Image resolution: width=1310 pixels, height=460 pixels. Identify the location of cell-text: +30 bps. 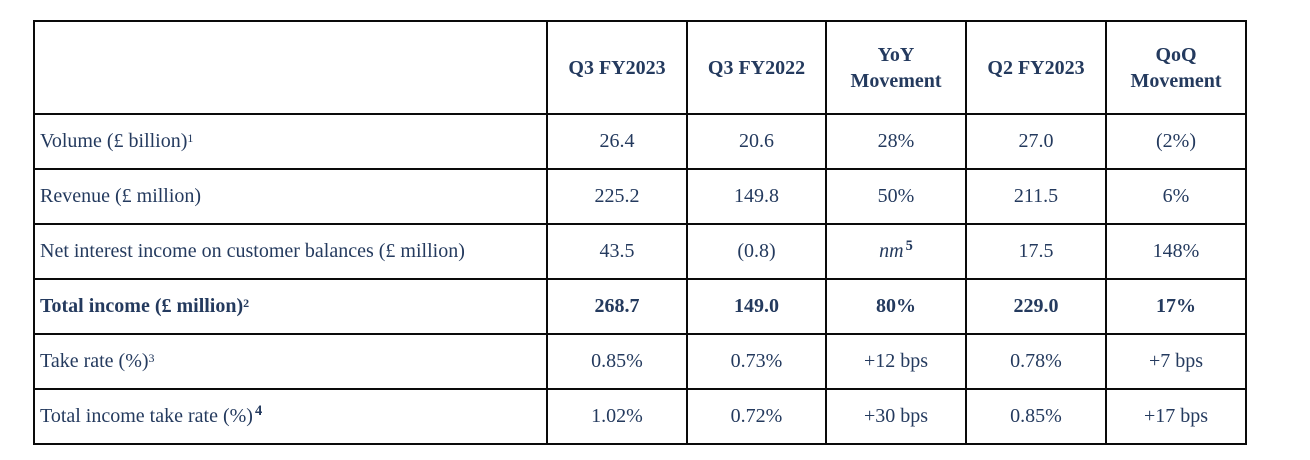
(896, 416).